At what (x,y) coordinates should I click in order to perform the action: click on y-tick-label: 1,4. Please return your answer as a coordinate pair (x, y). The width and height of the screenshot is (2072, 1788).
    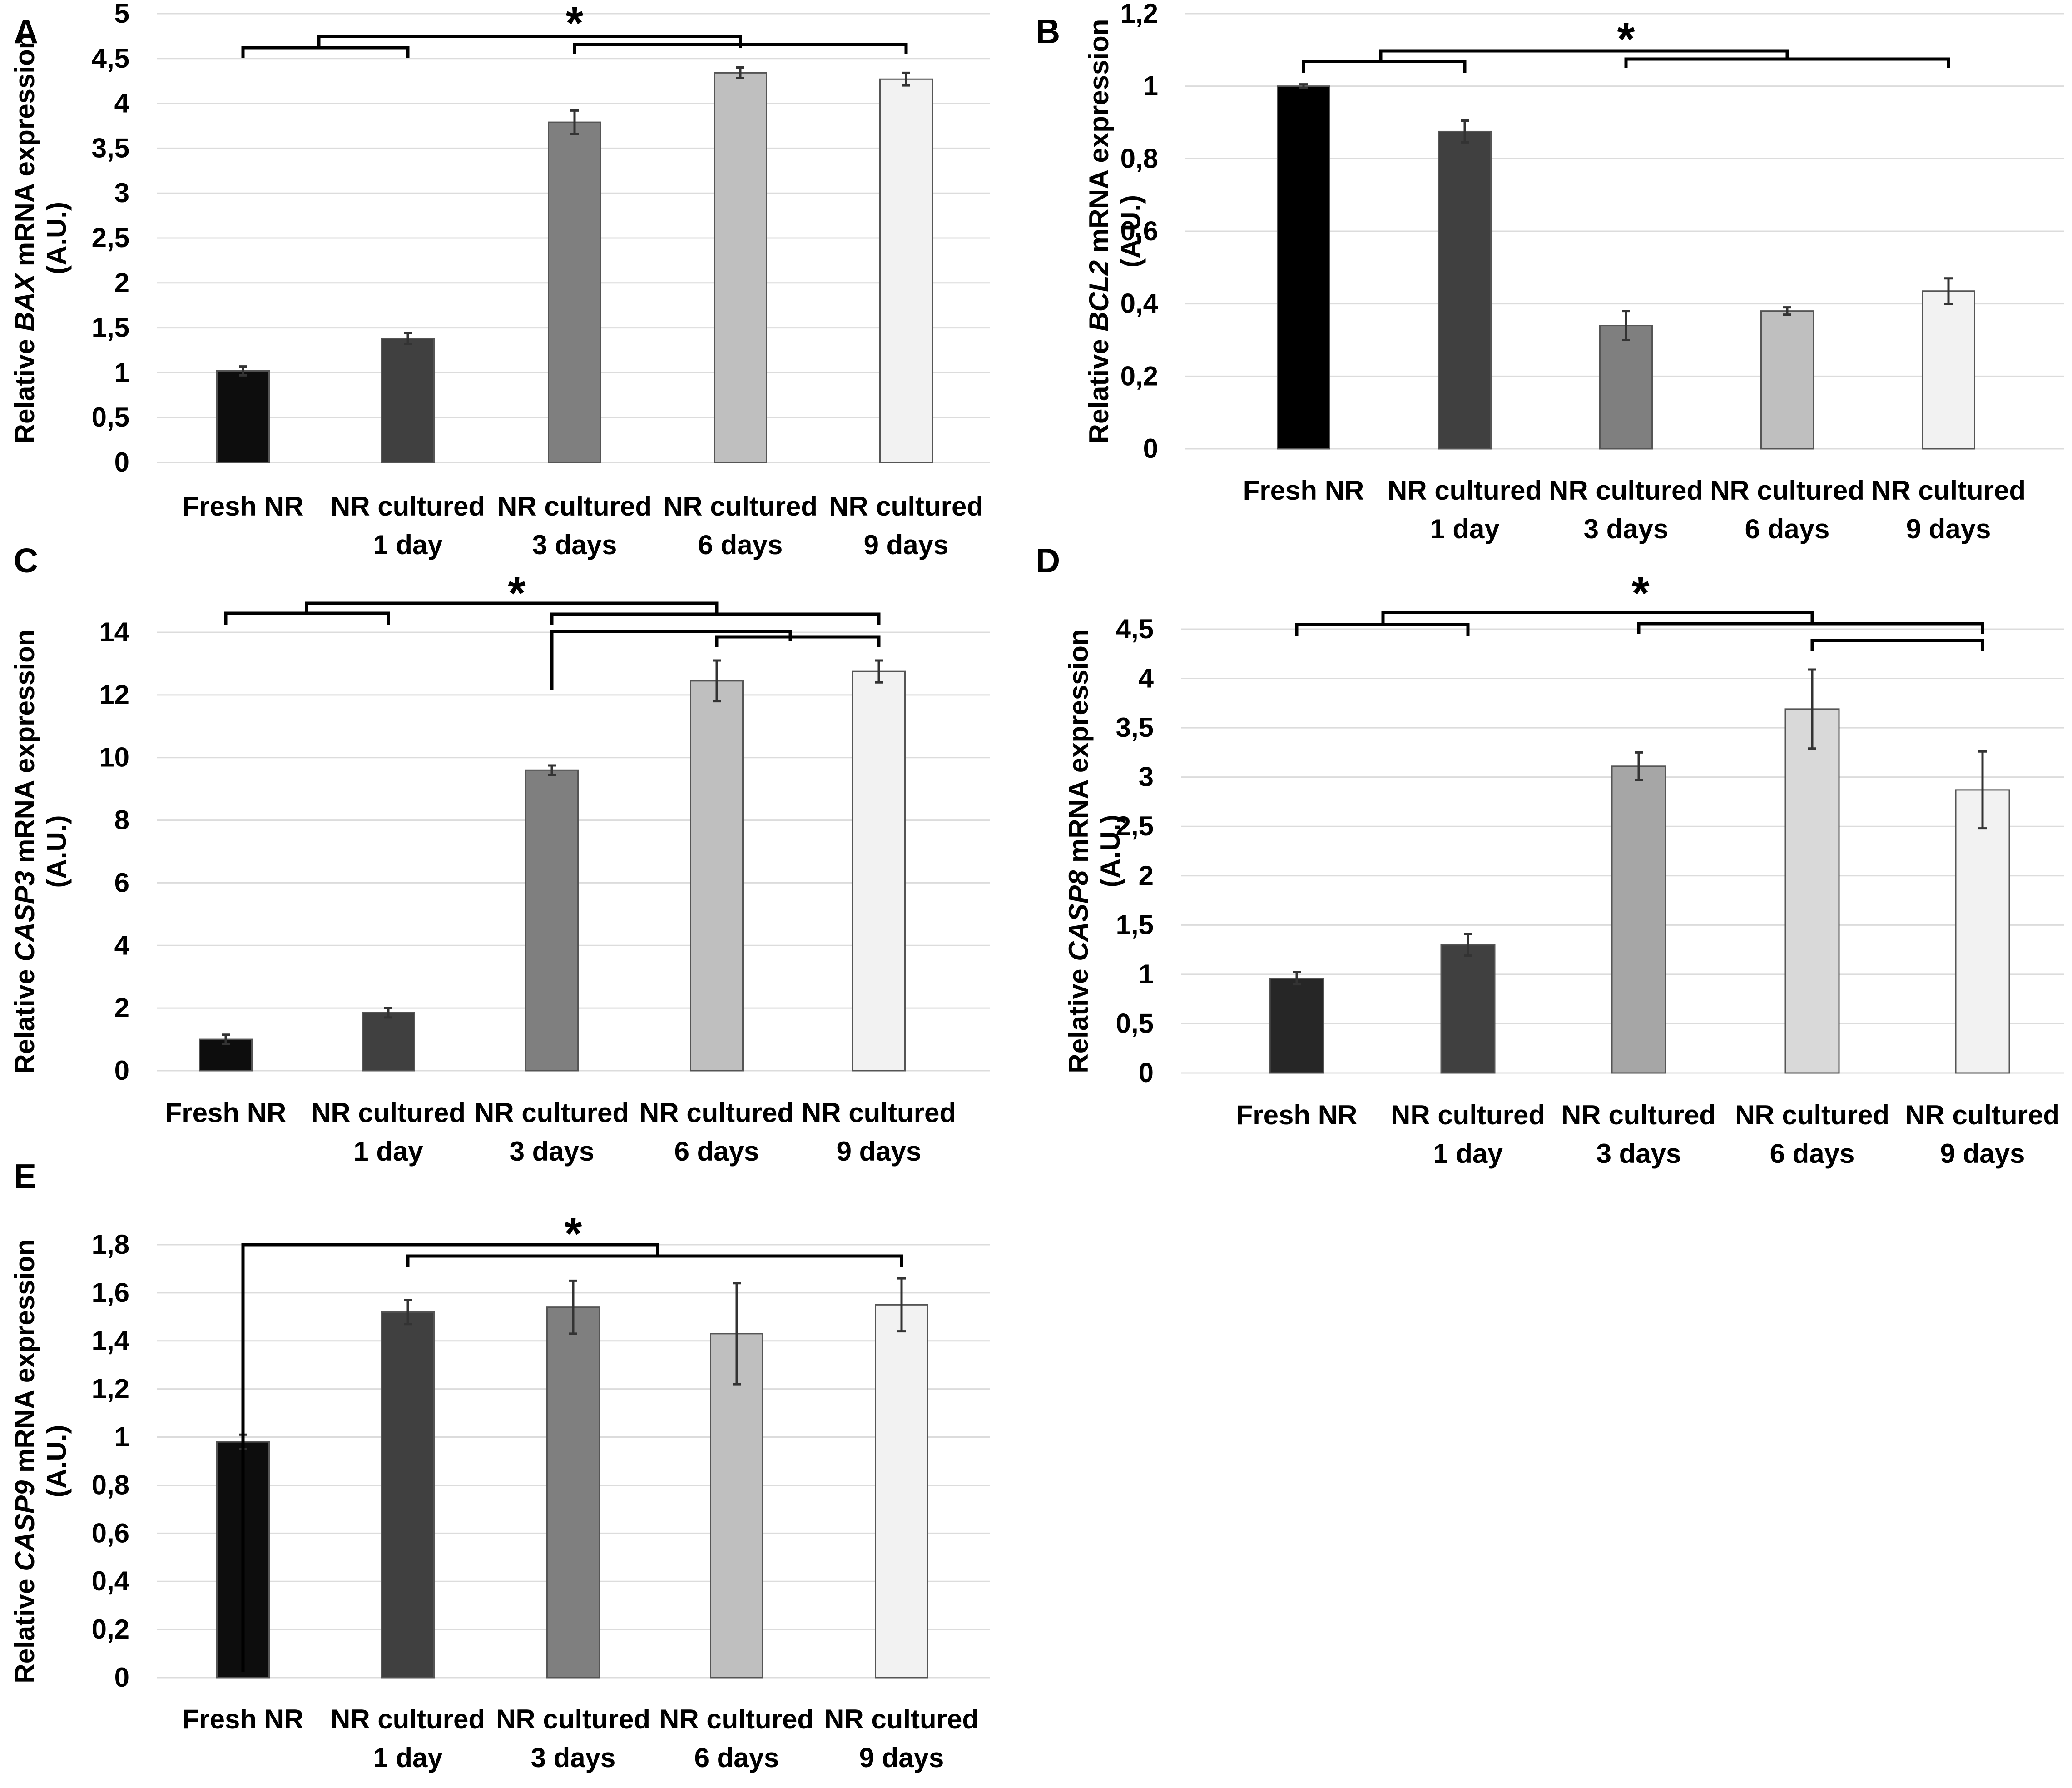
    Looking at the image, I should click on (111, 1341).